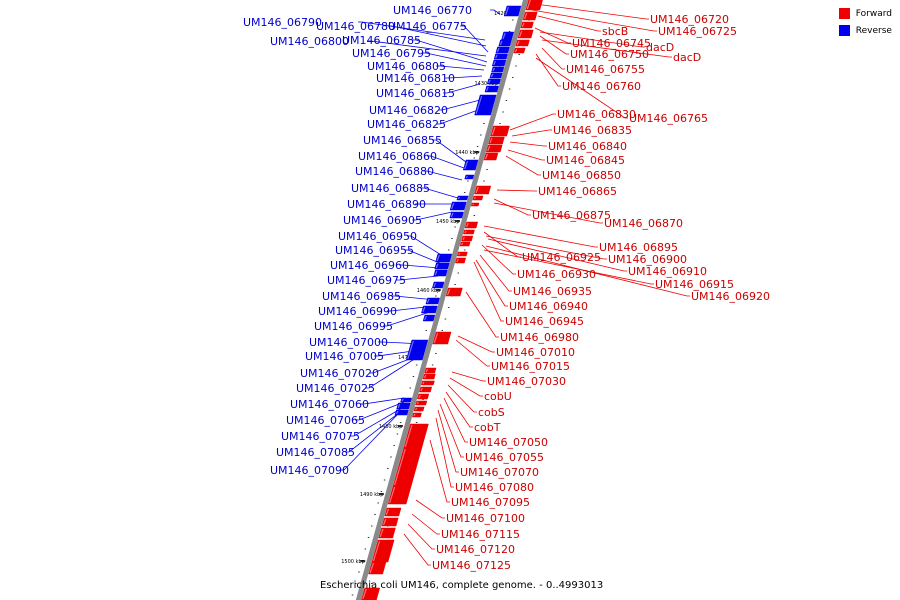 Image resolution: width=900 pixels, height=600 pixels. What do you see at coordinates (585, 160) in the screenshot?
I see `forward-gene-label: UM146_06845` at bounding box center [585, 160].